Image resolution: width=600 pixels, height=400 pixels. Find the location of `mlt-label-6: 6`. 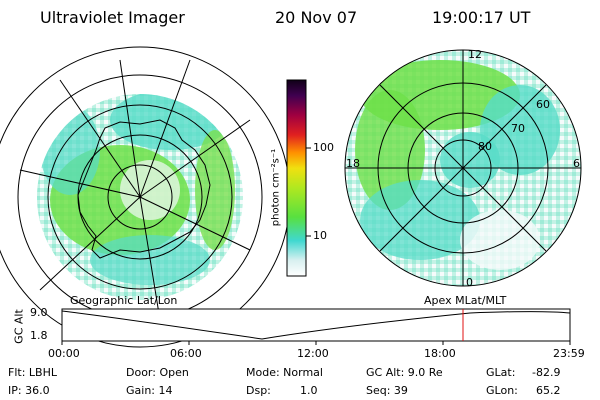

mlt-label-6: 6 is located at coordinates (576, 163).